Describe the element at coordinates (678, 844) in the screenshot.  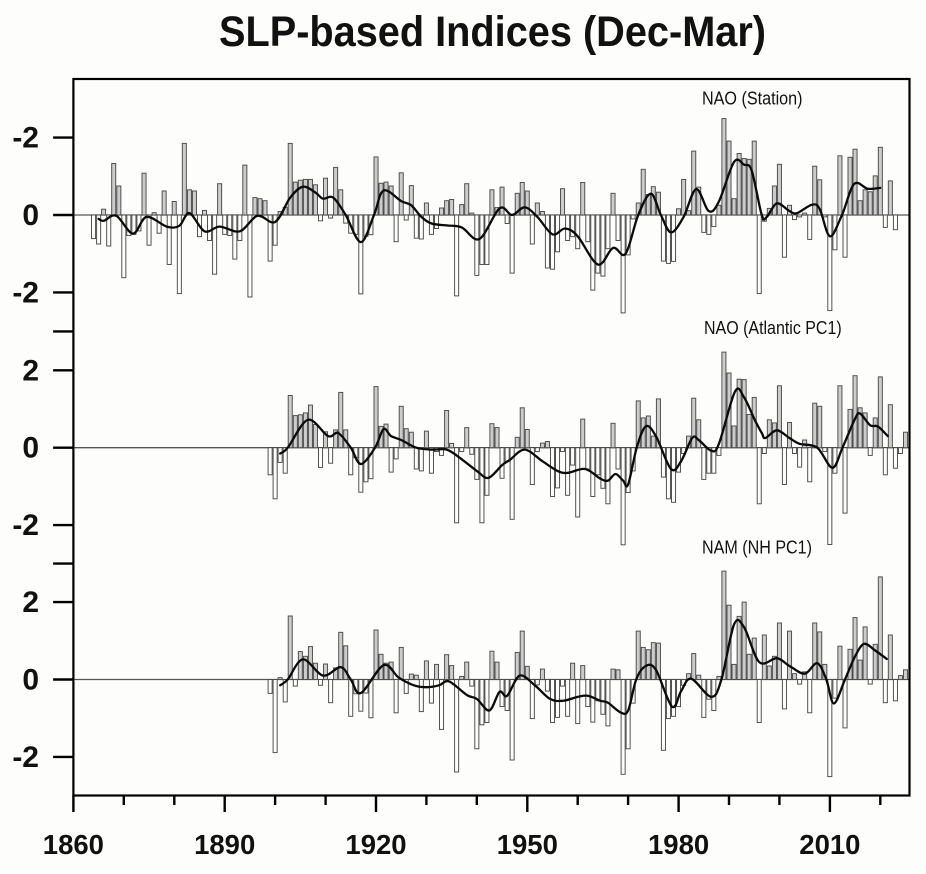
I see `svg-text: 1980` at that location.